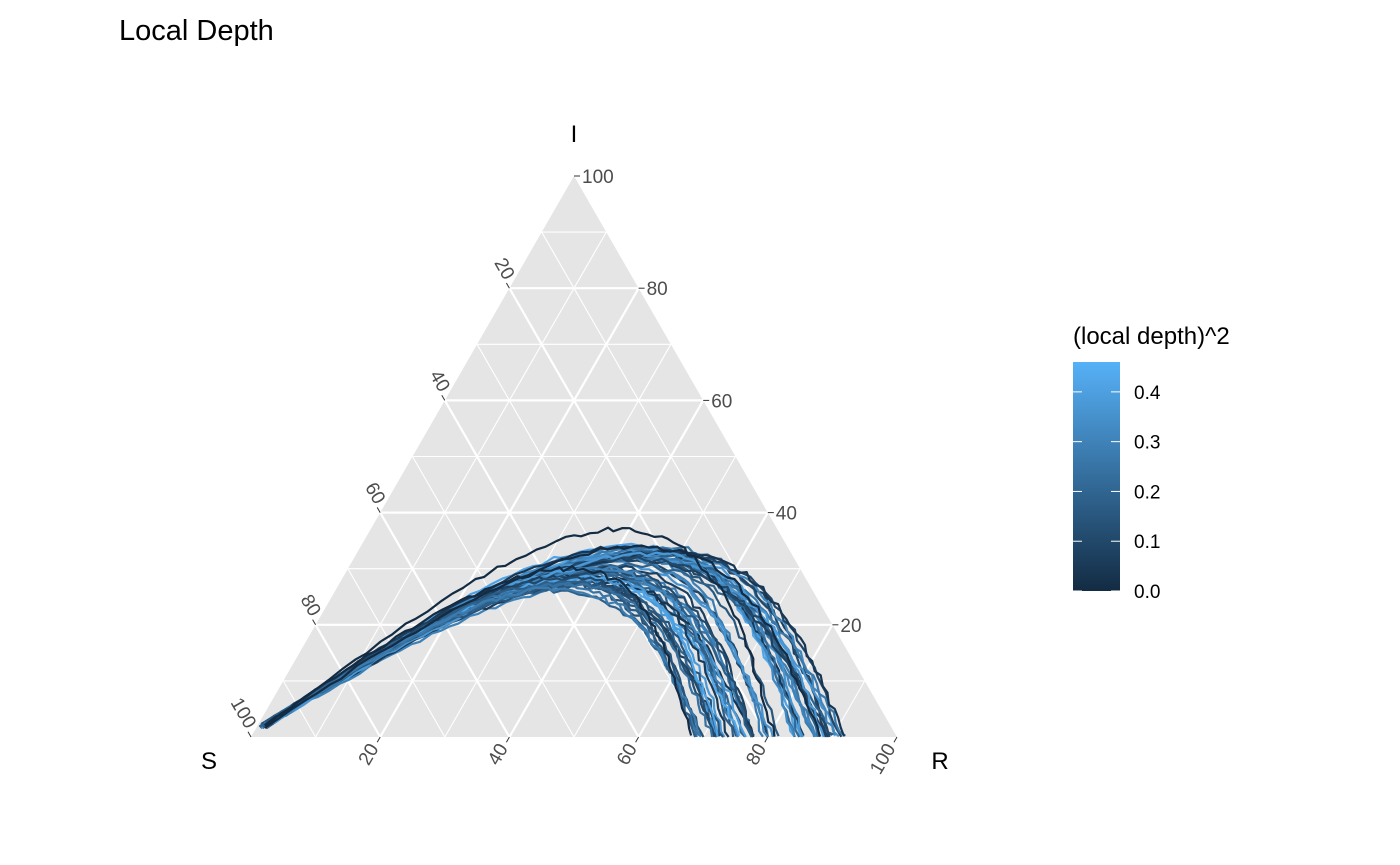 Image resolution: width=1400 pixels, height=865 pixels. Describe the element at coordinates (374, 493) in the screenshot. I see `tick-label-S: 60` at that location.